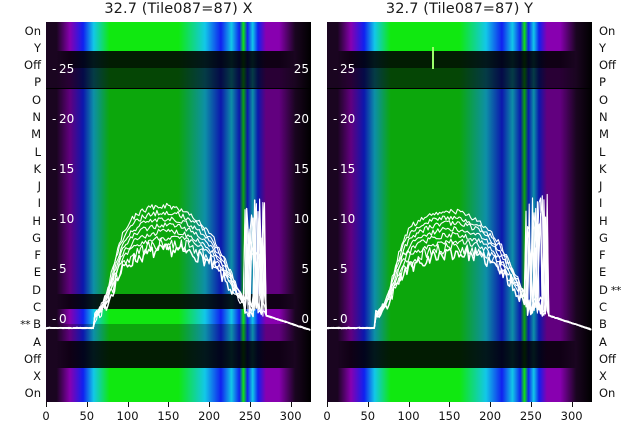 The image size is (640, 440). I want to click on category-axis-label-p-3: P, so click(602, 82).